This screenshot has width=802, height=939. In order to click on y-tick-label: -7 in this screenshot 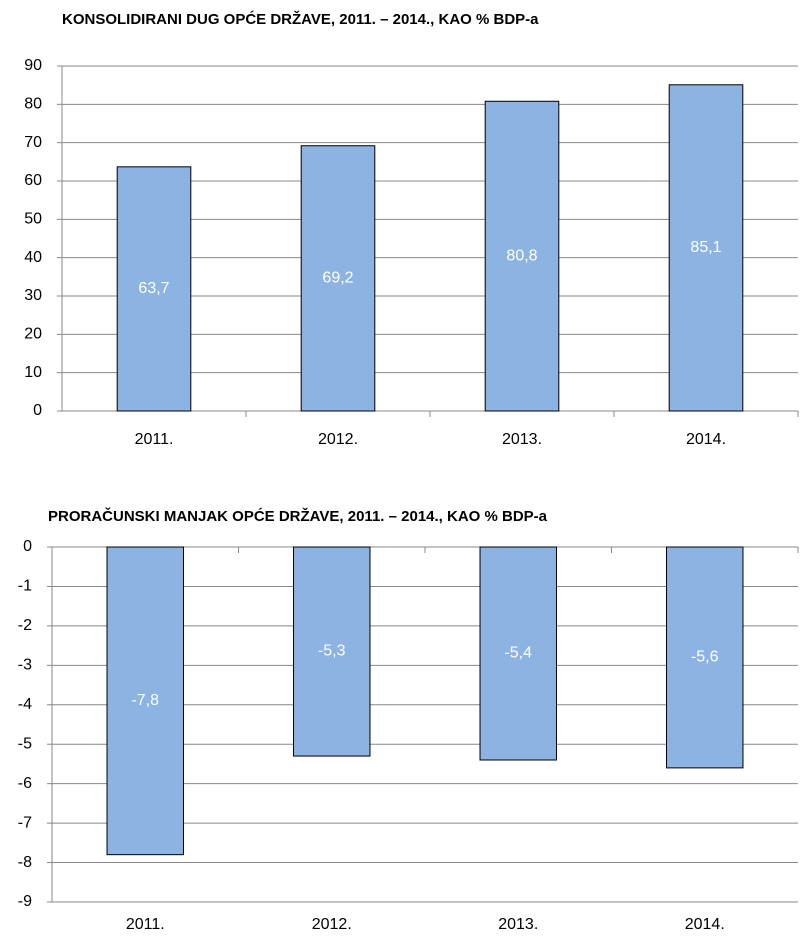, I will do `click(25, 822)`.